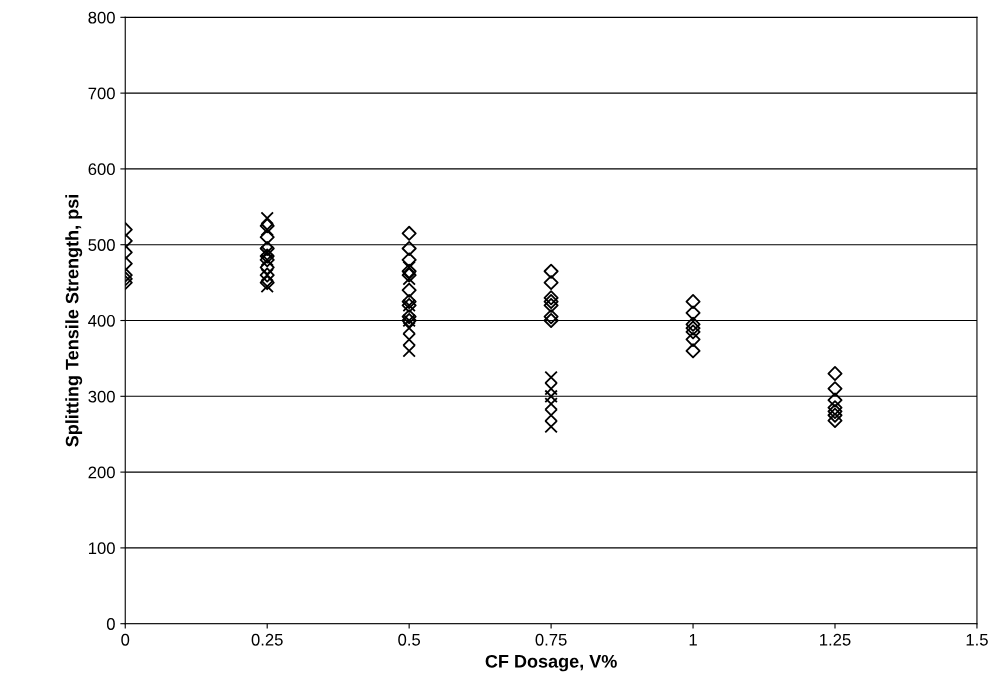 The width and height of the screenshot is (1002, 693). What do you see at coordinates (101, 245) in the screenshot?
I see `y-tick-label: 500` at bounding box center [101, 245].